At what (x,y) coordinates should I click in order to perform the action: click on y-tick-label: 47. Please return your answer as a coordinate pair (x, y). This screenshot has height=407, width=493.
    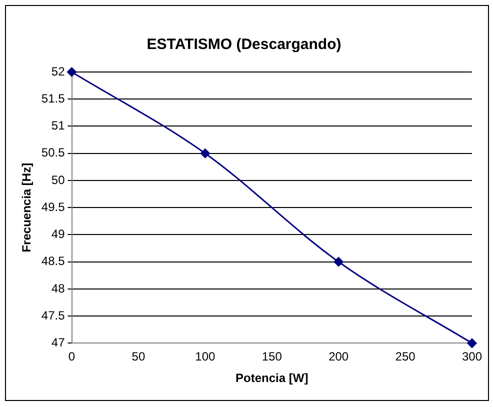
    Looking at the image, I should click on (58, 343).